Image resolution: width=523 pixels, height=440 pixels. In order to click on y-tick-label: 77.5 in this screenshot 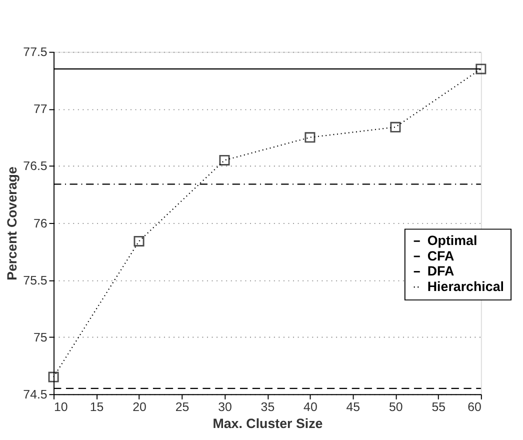, I will do `click(35, 52)`.